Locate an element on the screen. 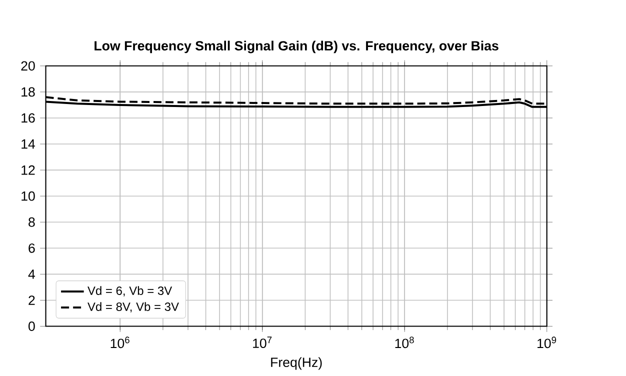 Image resolution: width=626 pixels, height=376 pixels. y-tick-label: 4 is located at coordinates (32, 274).